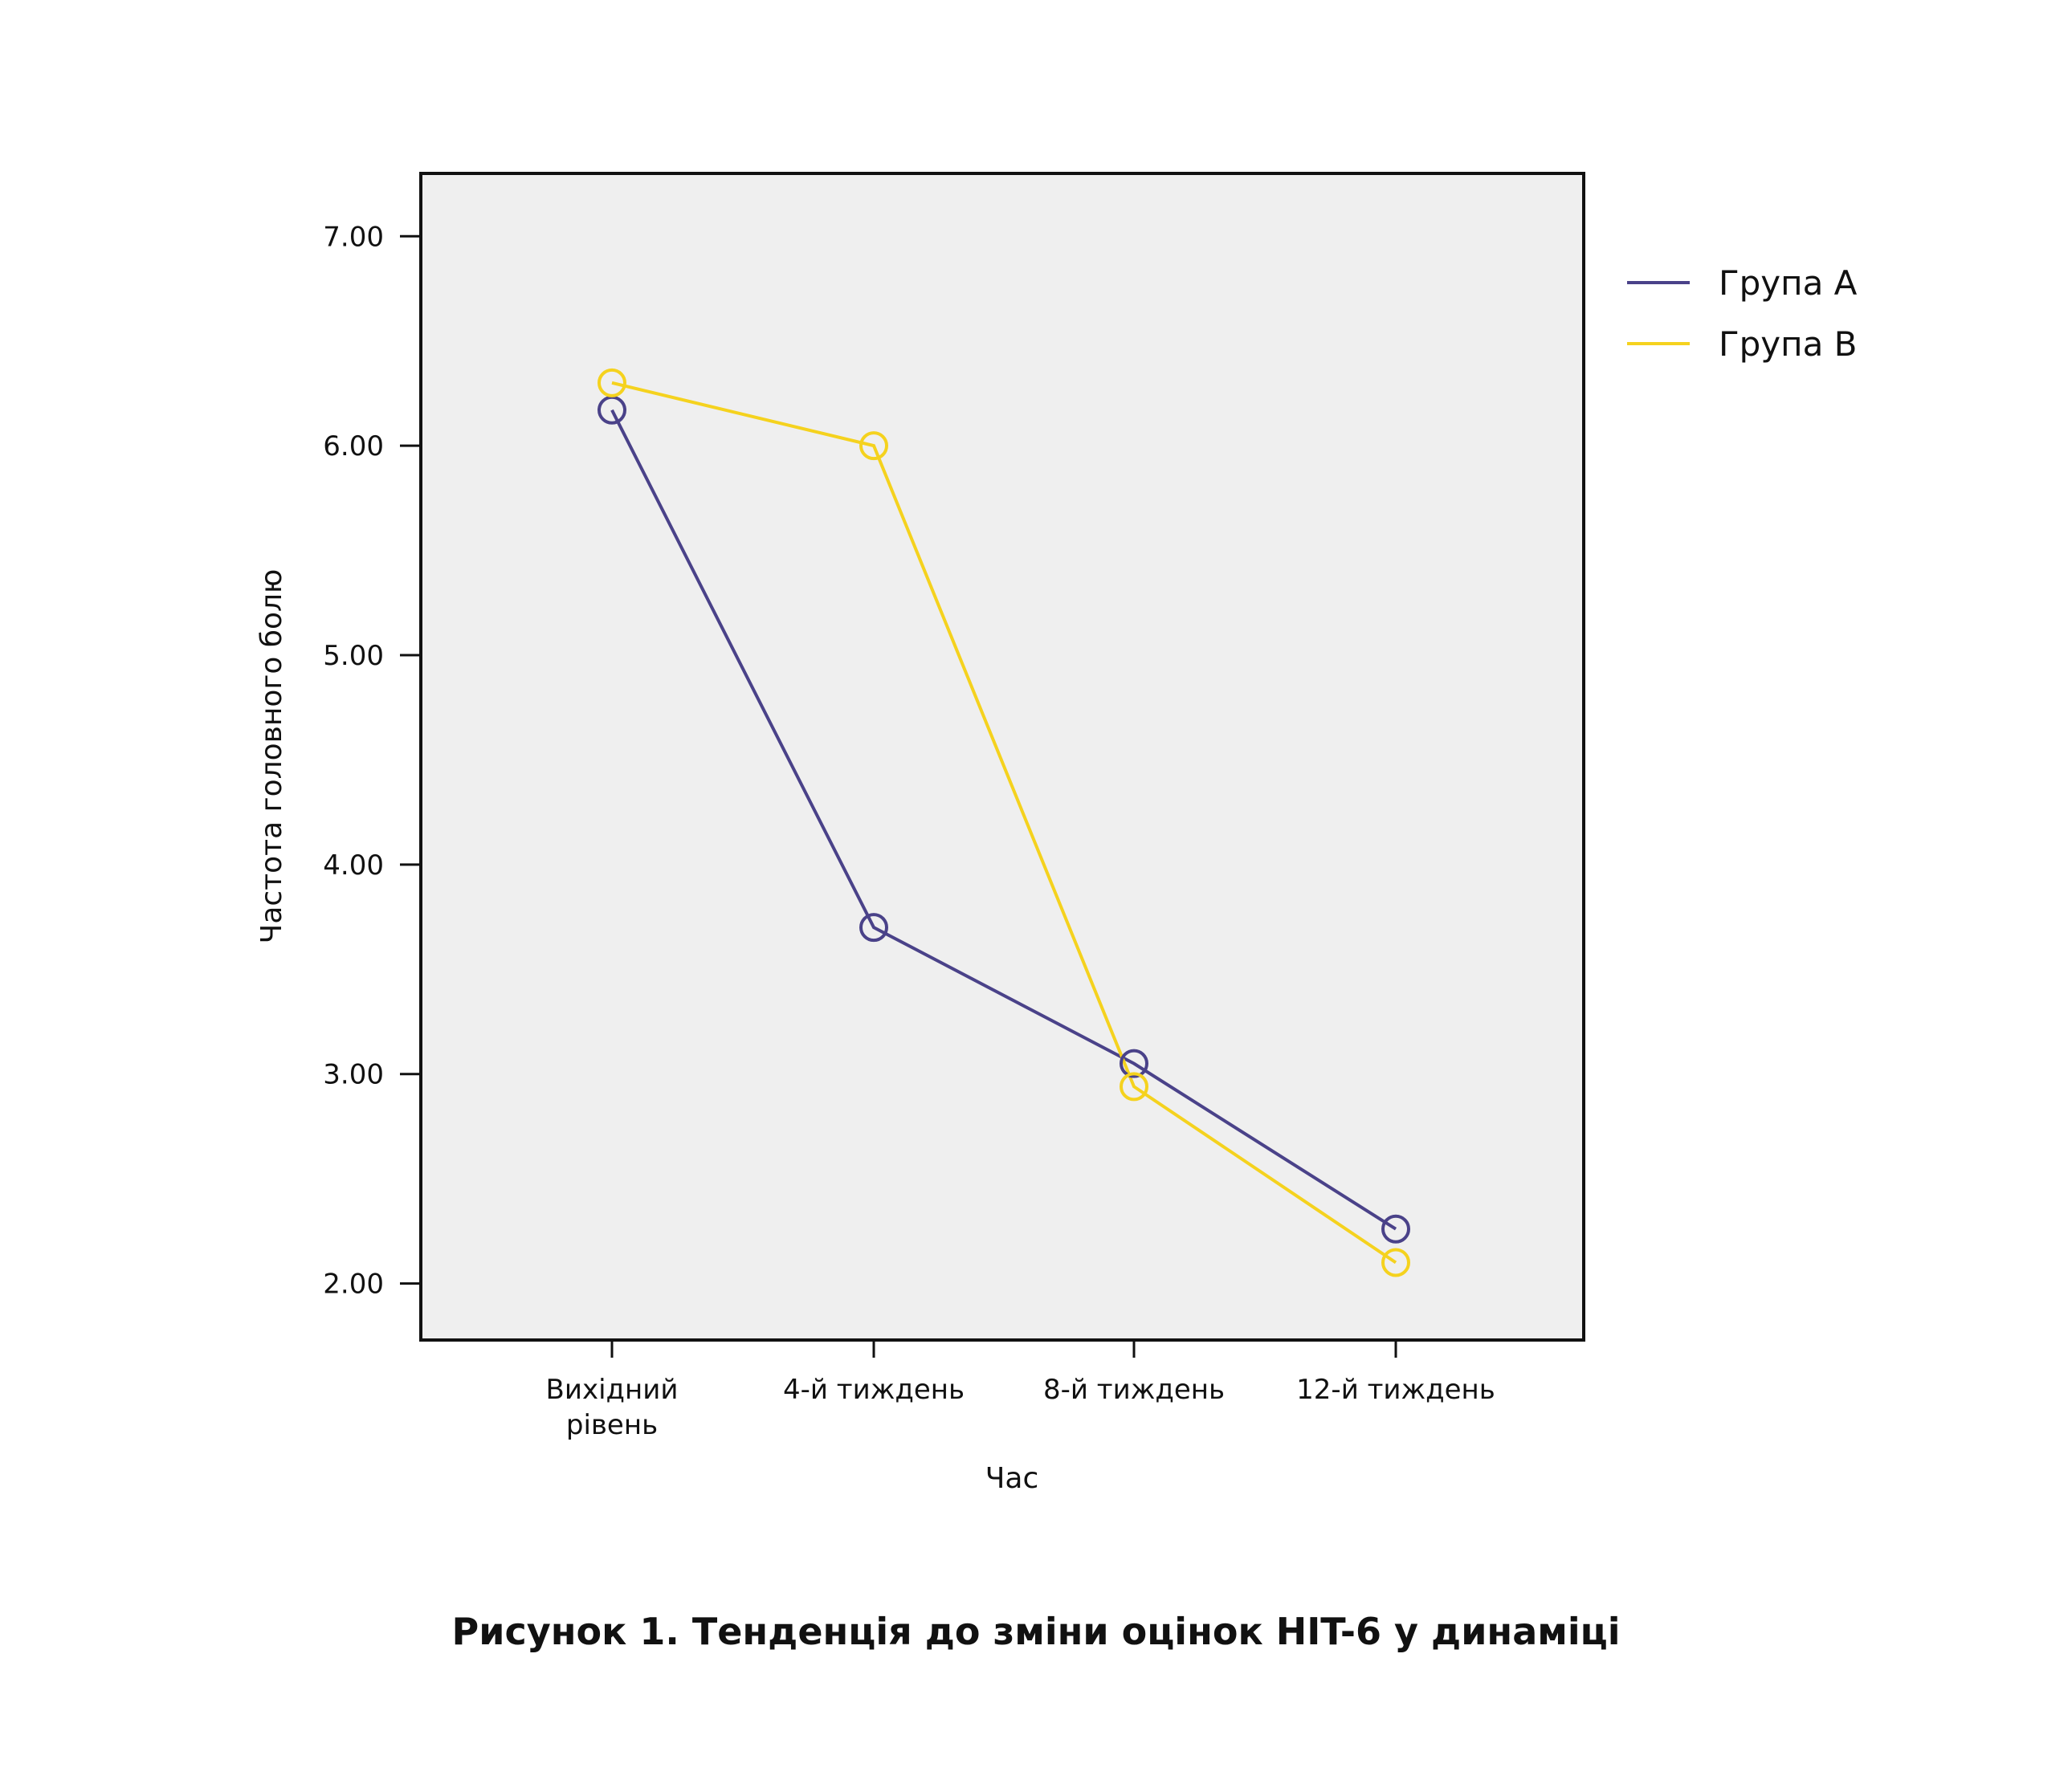 The height and width of the screenshot is (1780, 2072). Describe the element at coordinates (353, 656) in the screenshot. I see `y-tick-label: 5.00` at that location.